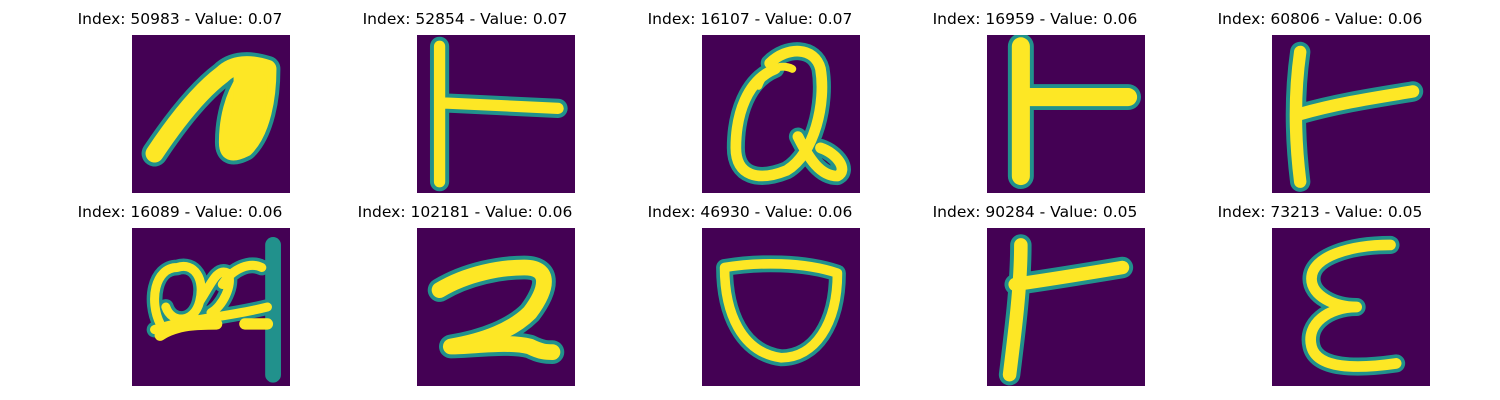 The height and width of the screenshot is (400, 1500). I want to click on image-panel-1: Index: 50983 - Value: 0.07, so click(180, 100).